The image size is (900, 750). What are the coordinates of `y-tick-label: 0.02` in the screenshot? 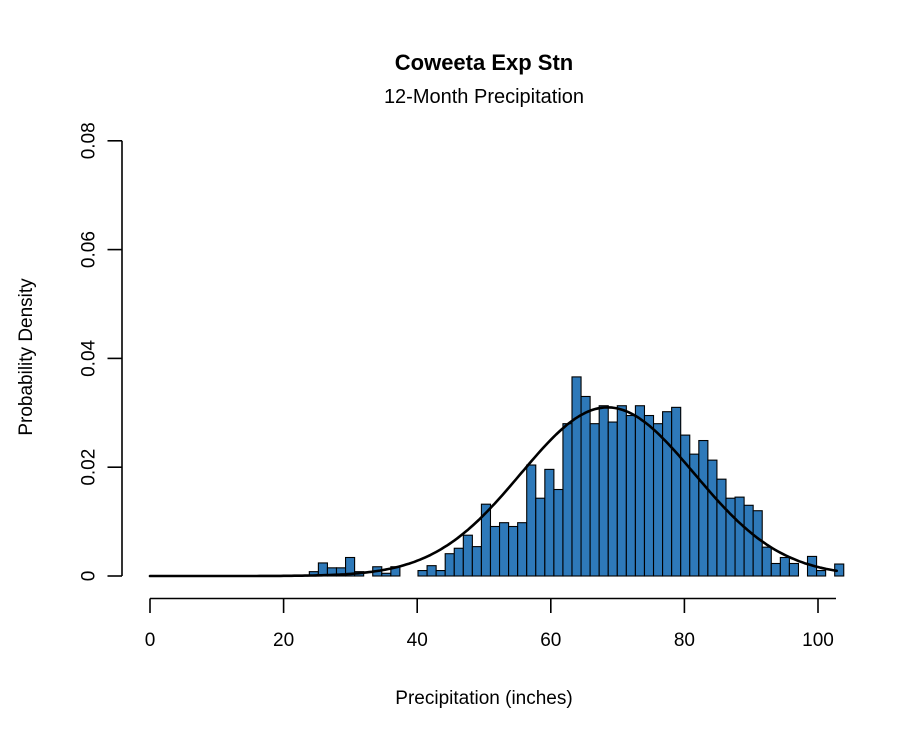 It's located at (89, 467).